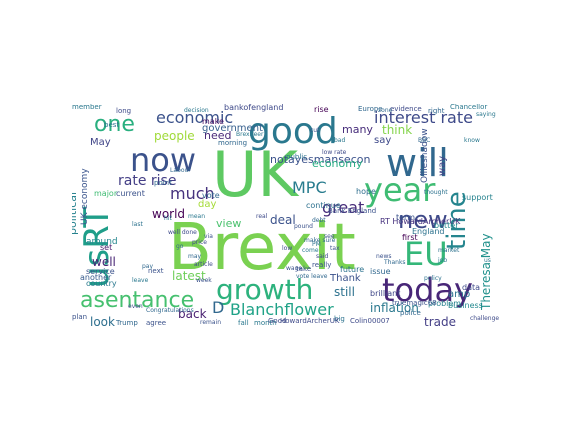  Describe the element at coordinates (323, 205) in the screenshot. I see `word: continue` at that location.